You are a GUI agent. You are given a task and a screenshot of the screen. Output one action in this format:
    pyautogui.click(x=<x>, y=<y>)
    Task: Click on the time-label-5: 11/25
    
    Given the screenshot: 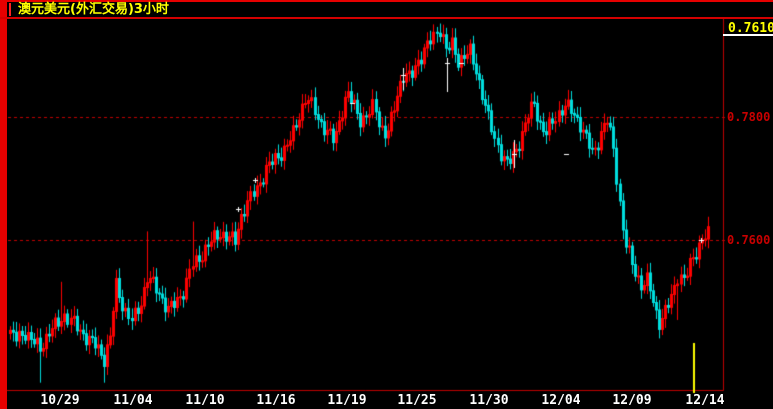 What is the action you would take?
    pyautogui.click(x=417, y=400)
    